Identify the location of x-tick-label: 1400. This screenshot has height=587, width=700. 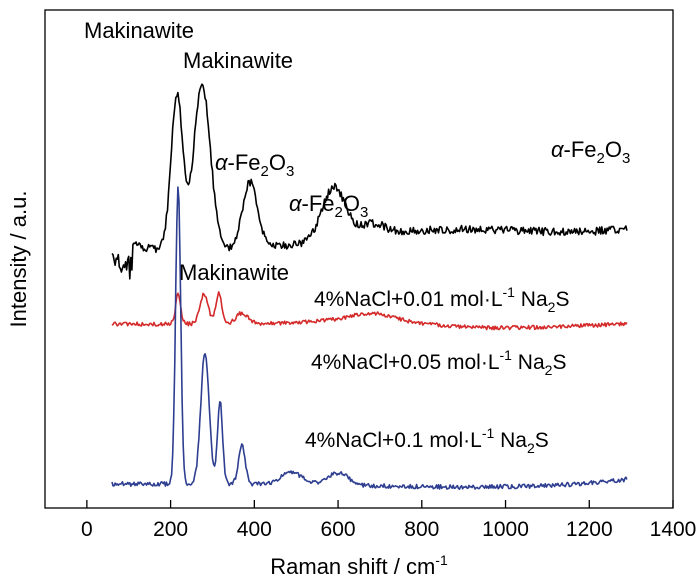
(673, 529).